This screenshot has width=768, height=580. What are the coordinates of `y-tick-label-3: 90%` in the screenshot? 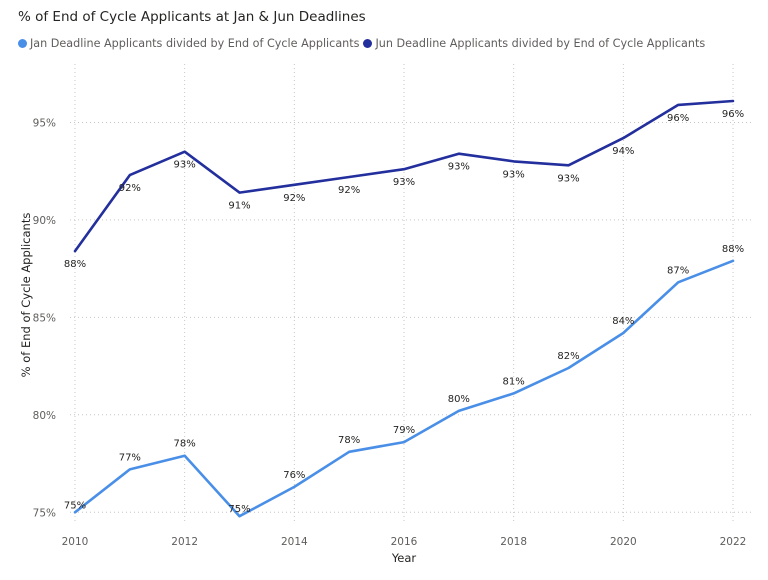 It's located at (44, 221).